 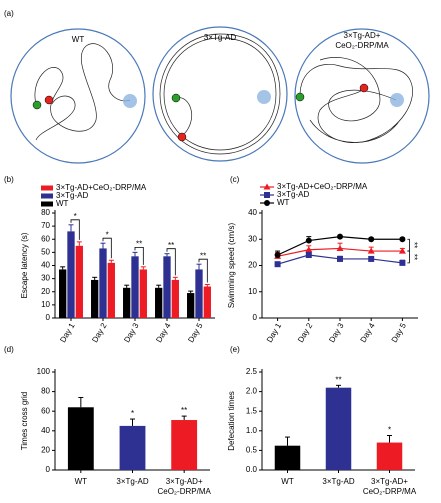 I want to click on panel-label: (c), so click(x=235, y=179).